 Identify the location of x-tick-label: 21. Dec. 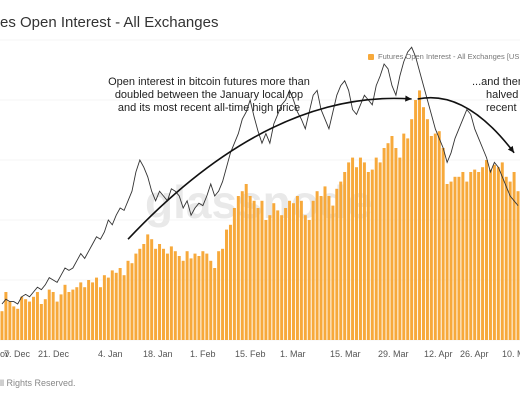
(54, 354).